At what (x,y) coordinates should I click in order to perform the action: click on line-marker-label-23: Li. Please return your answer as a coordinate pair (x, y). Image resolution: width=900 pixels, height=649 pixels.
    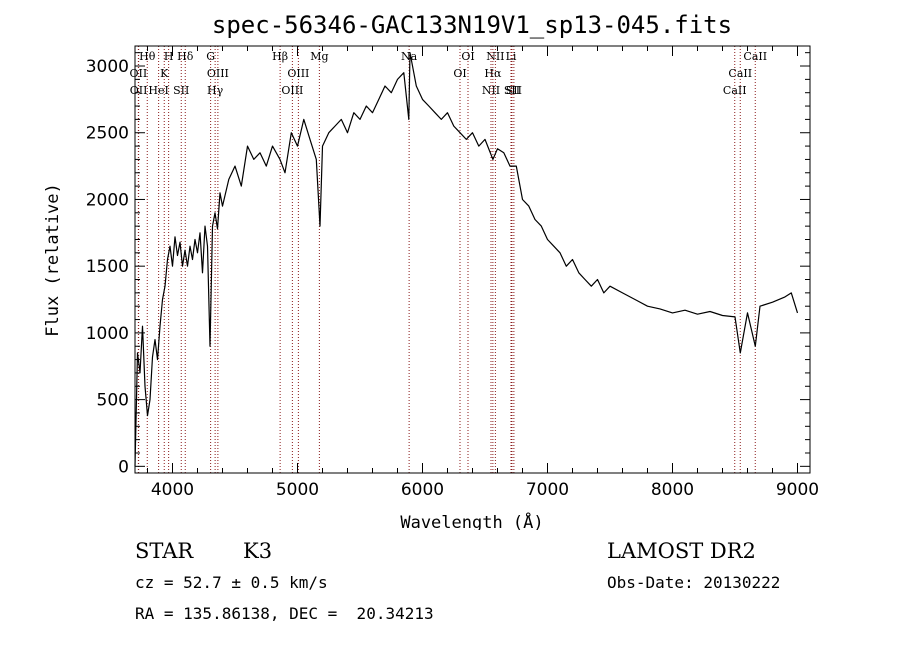
    Looking at the image, I should click on (511, 56).